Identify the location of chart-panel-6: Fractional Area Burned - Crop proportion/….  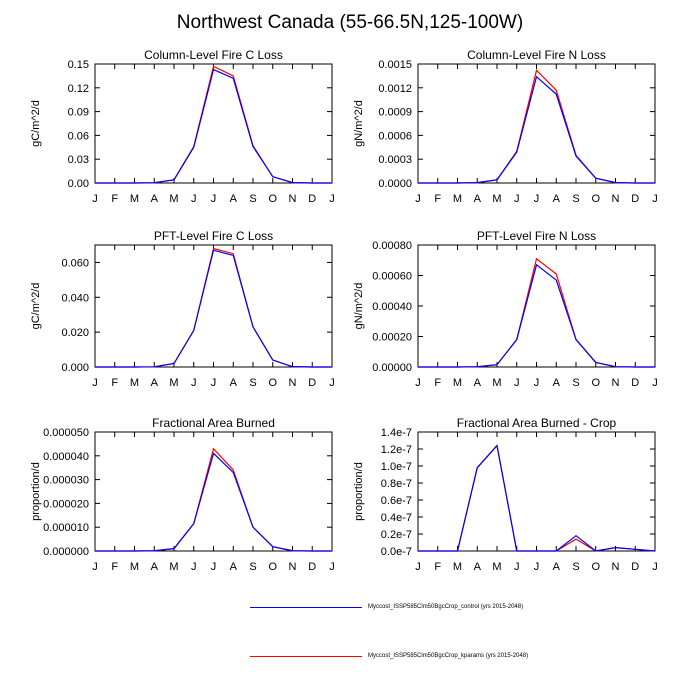
(505, 494).